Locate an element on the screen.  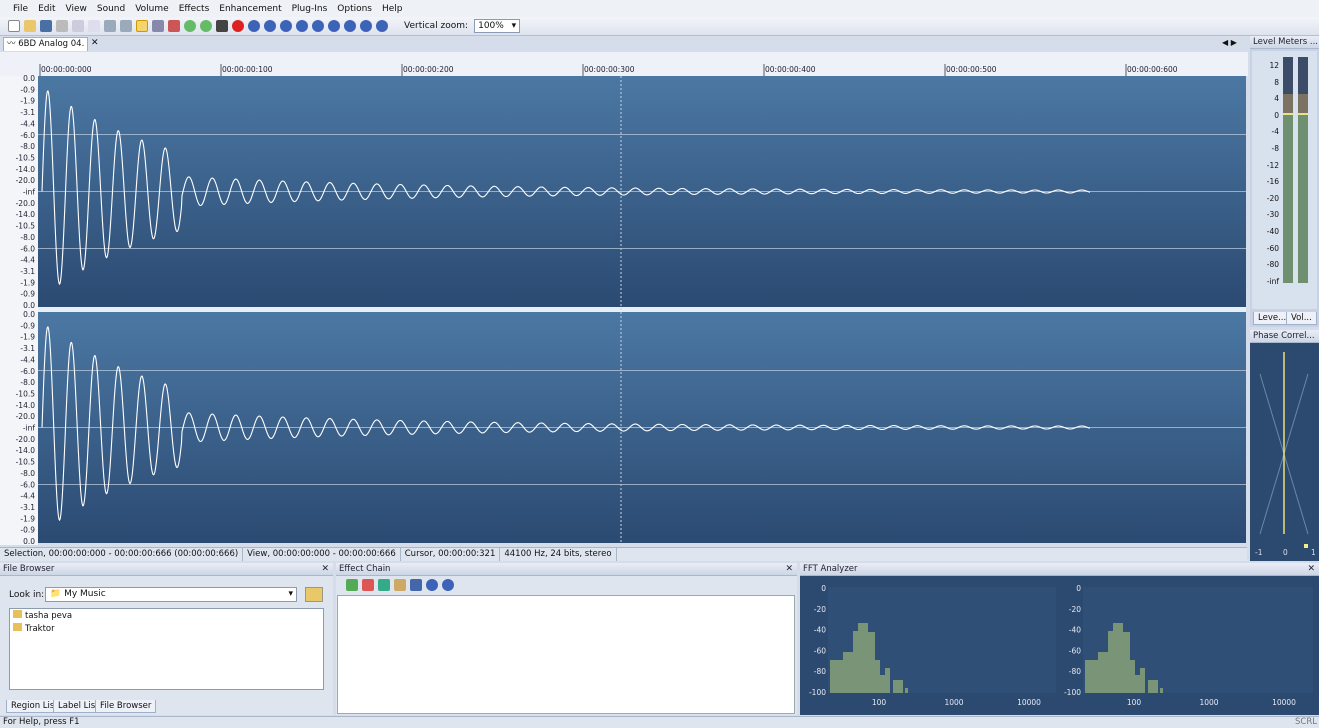
channel-separator is located at coordinates (642, 309).